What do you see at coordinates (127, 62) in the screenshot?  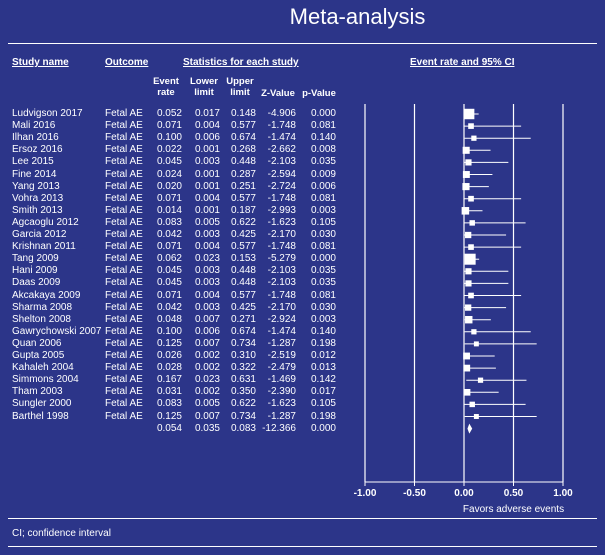 I see `header-outcome: Outcome` at bounding box center [127, 62].